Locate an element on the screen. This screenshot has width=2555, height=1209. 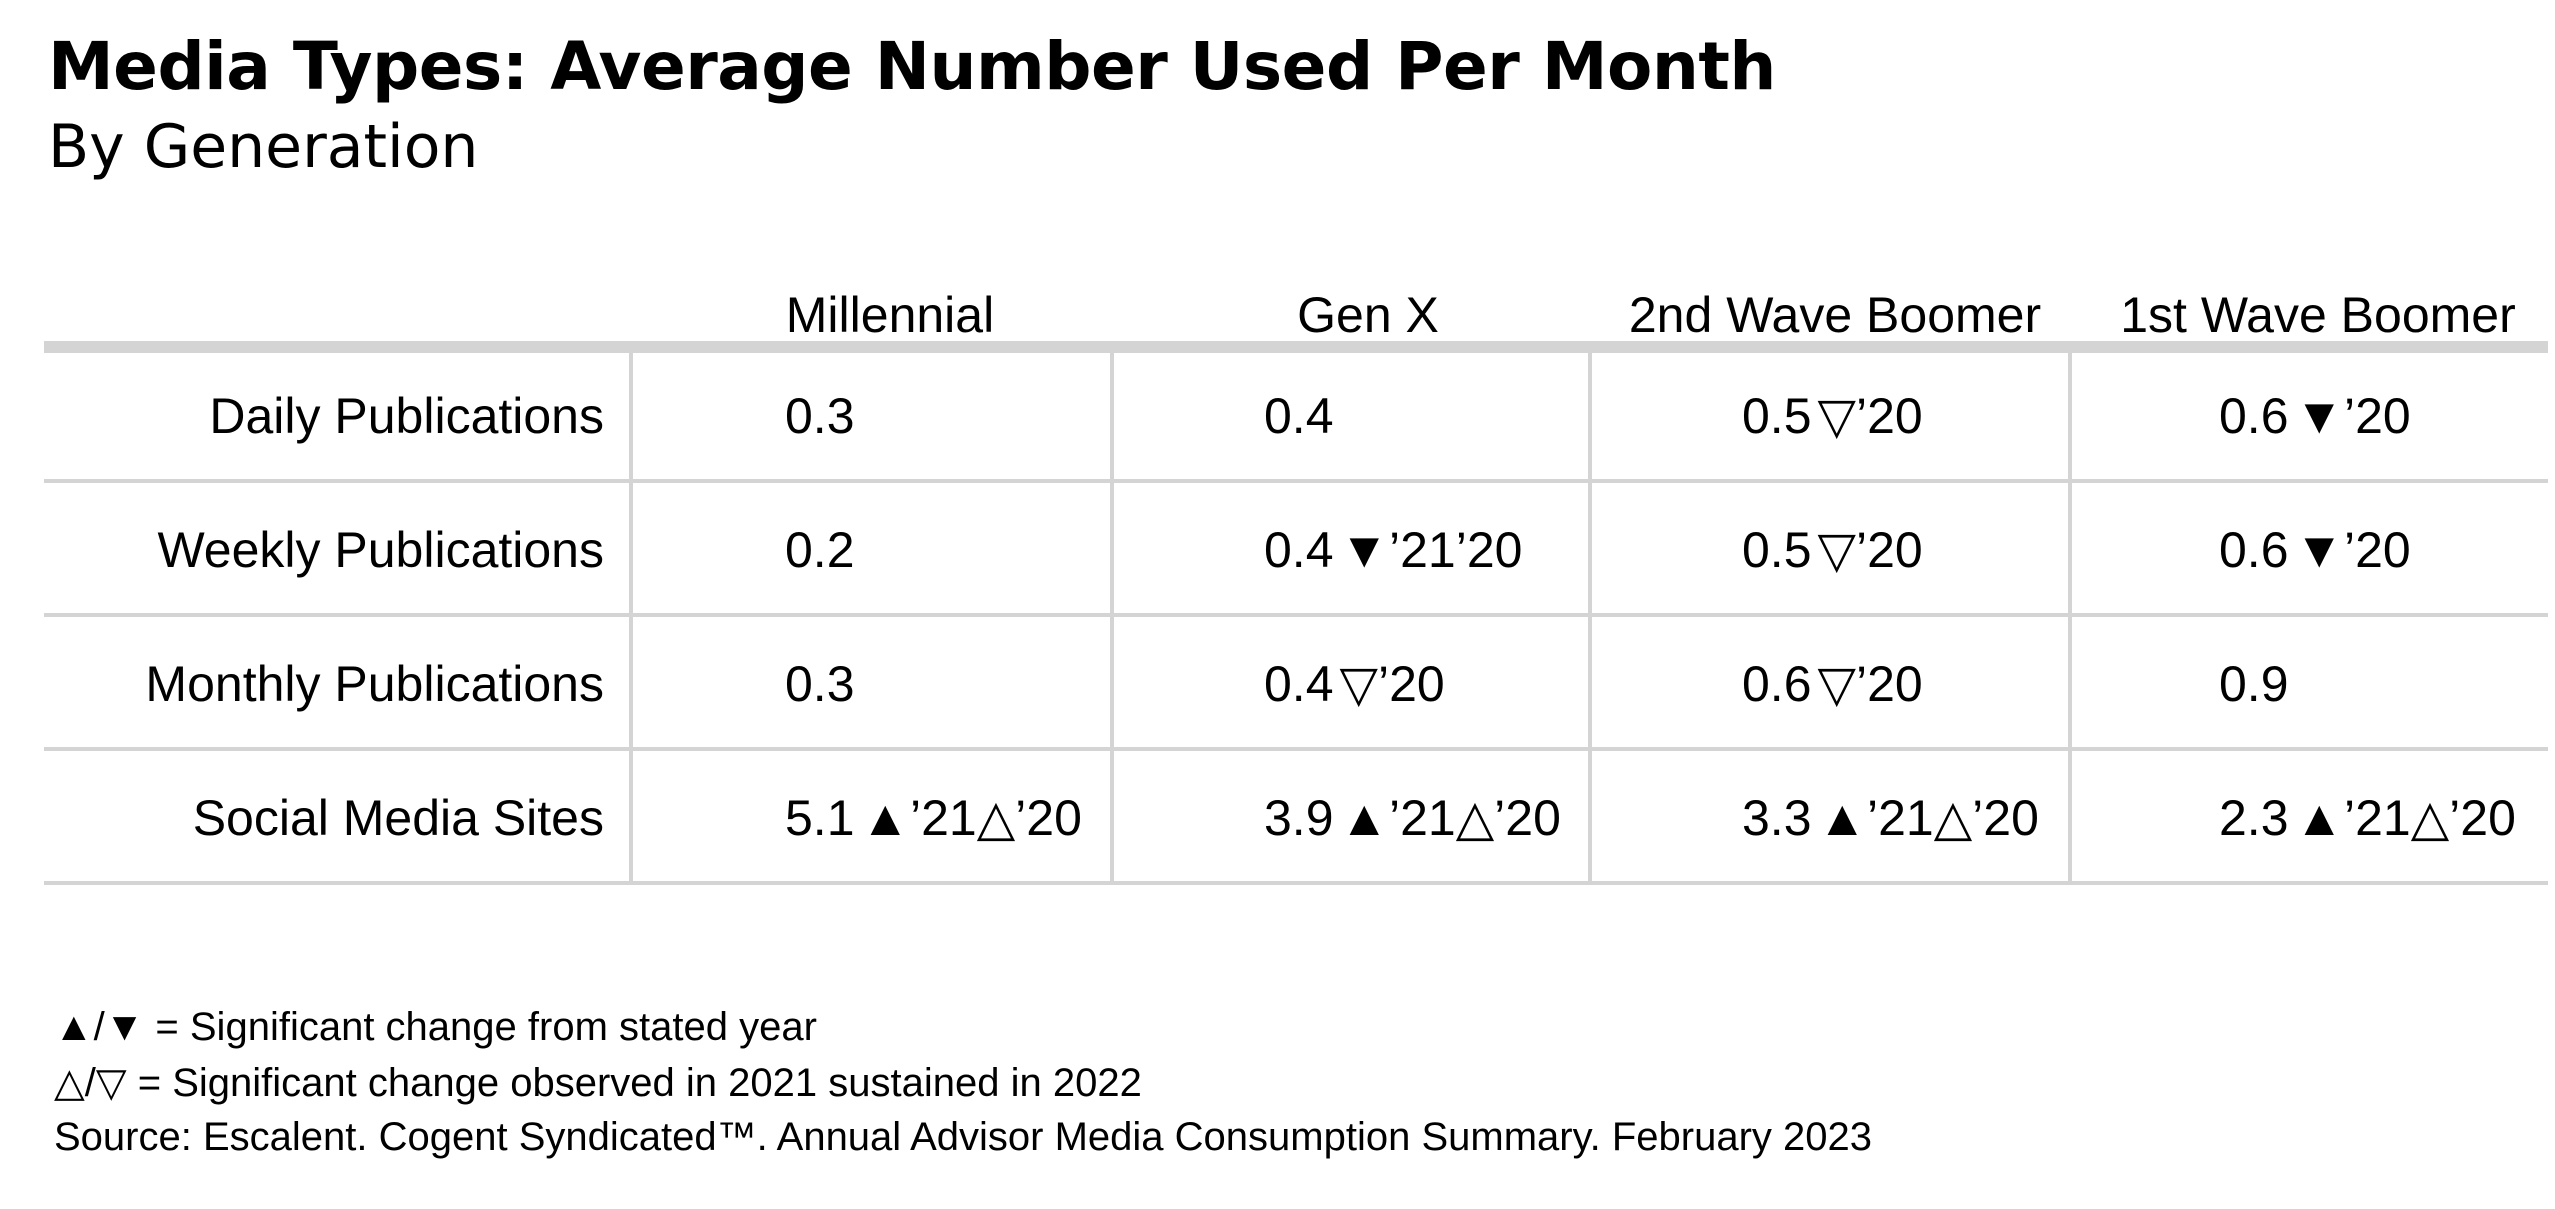
column-header-1st-wave-boomer: 1st Wave Boomer is located at coordinates (2318, 315).